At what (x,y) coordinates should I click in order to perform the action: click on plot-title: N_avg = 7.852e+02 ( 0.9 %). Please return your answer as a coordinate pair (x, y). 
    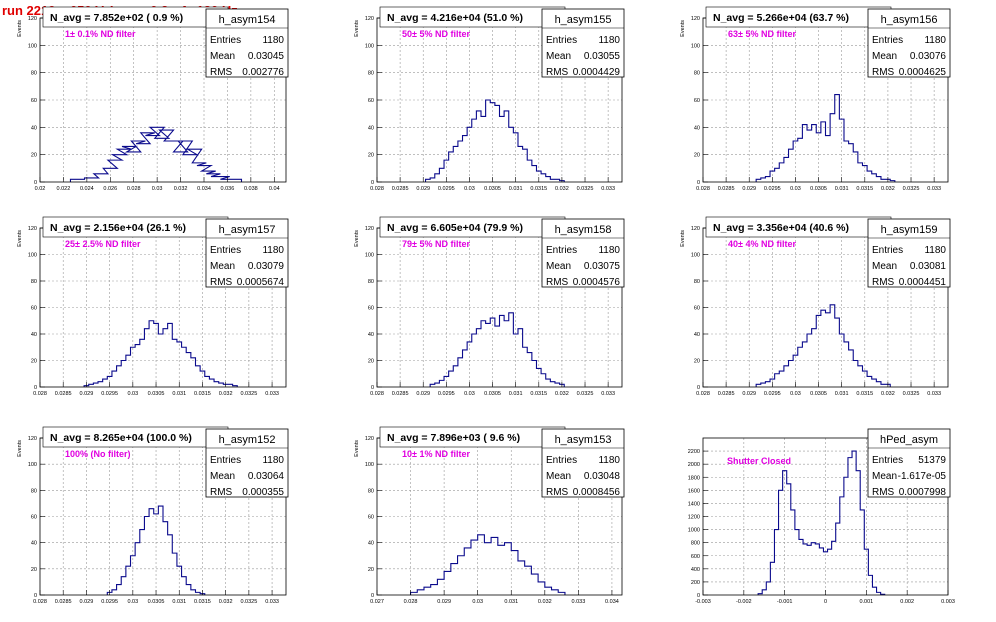
    Looking at the image, I should click on (116, 18).